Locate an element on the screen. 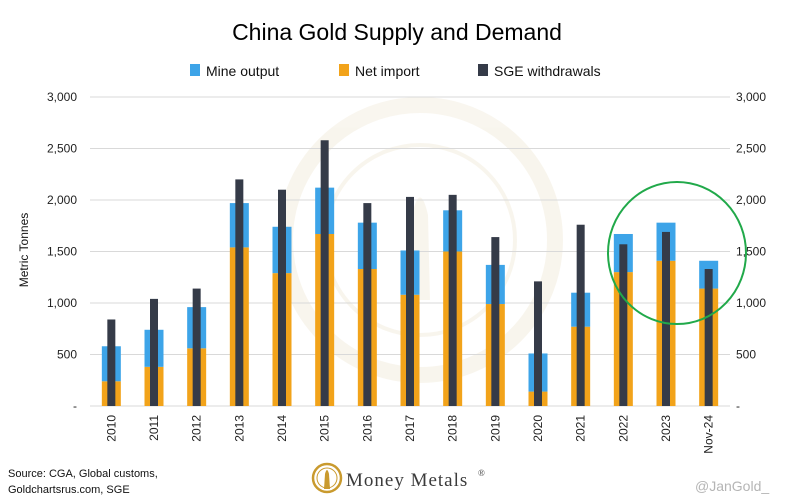 The height and width of the screenshot is (504, 800). x-tick-label: 2020 is located at coordinates (538, 428).